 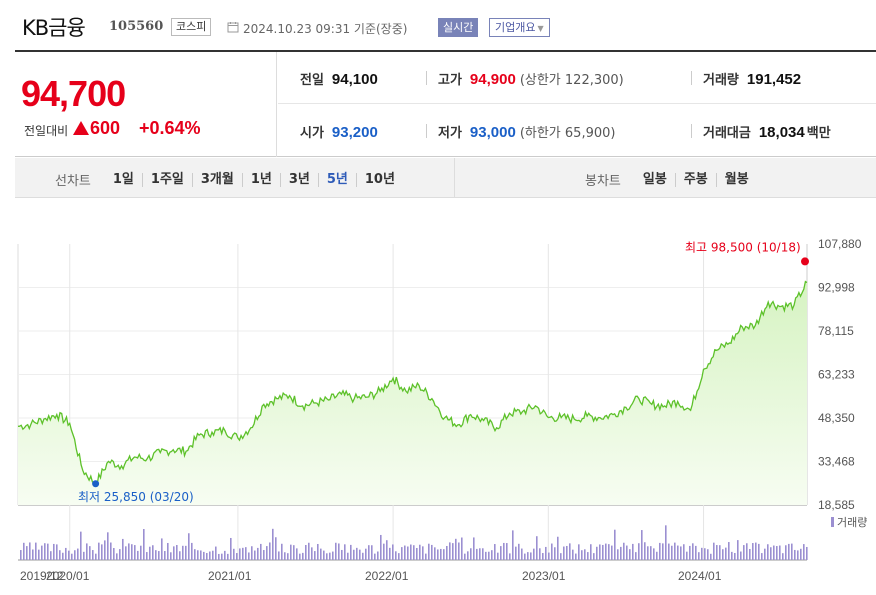 I want to click on stat-label: 거래대금, so click(x=727, y=133).